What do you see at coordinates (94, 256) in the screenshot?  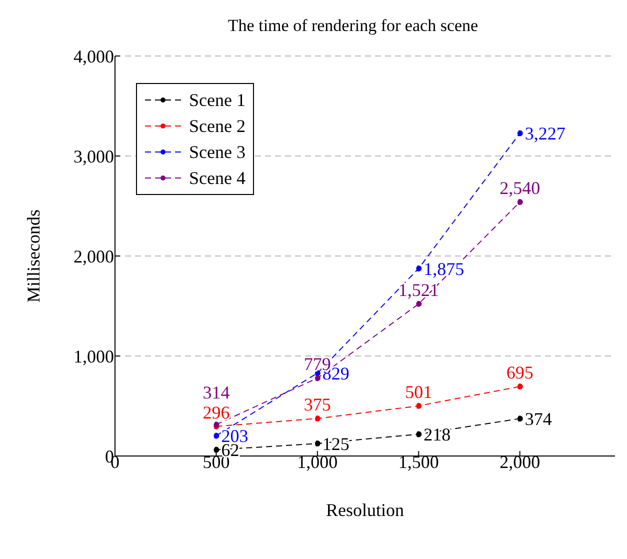 I see `y-tick-label: 2,000` at bounding box center [94, 256].